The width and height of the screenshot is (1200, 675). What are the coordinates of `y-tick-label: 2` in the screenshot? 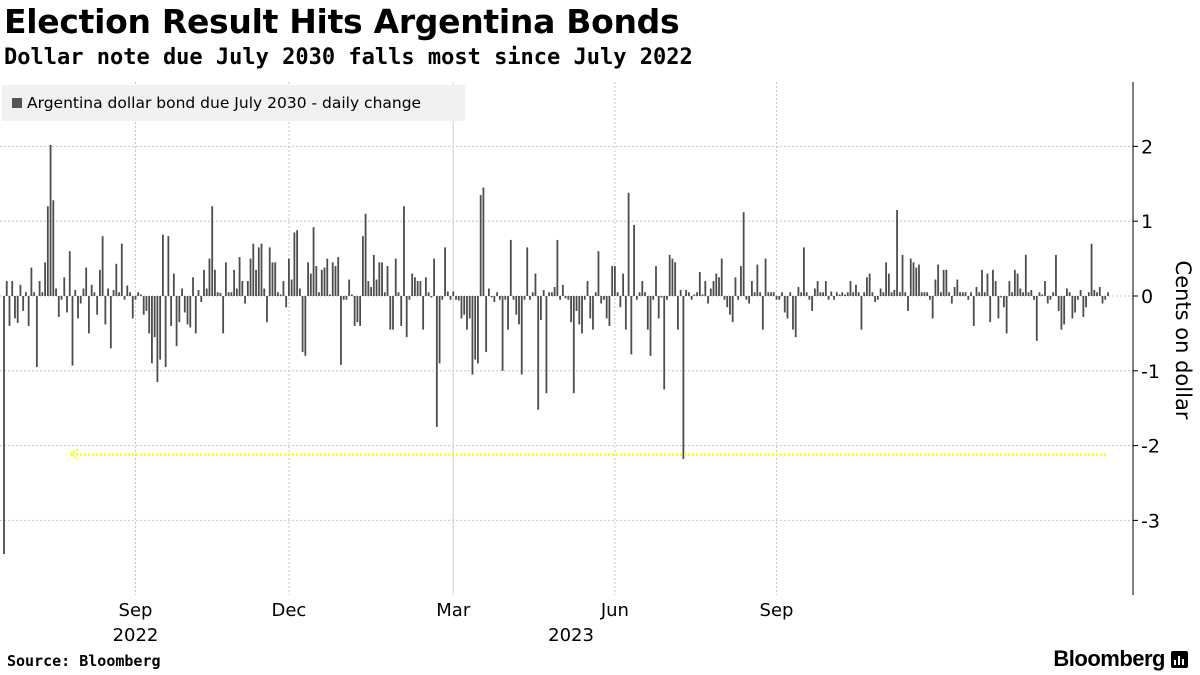 It's located at (1147, 147).